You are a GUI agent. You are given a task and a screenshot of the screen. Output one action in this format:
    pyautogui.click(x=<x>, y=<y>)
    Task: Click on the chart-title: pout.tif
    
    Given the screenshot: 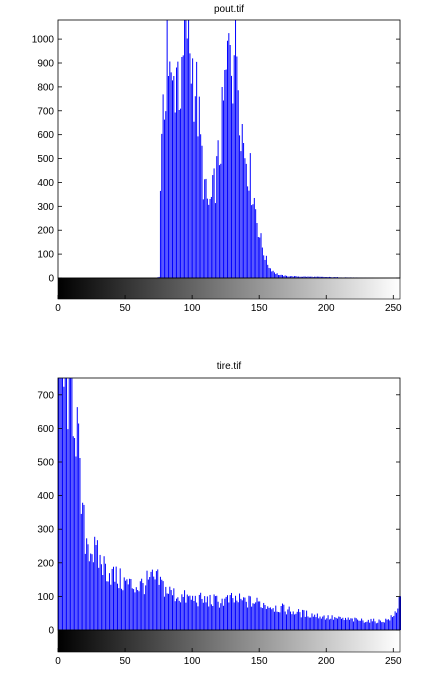 What is the action you would take?
    pyautogui.click(x=229, y=9)
    